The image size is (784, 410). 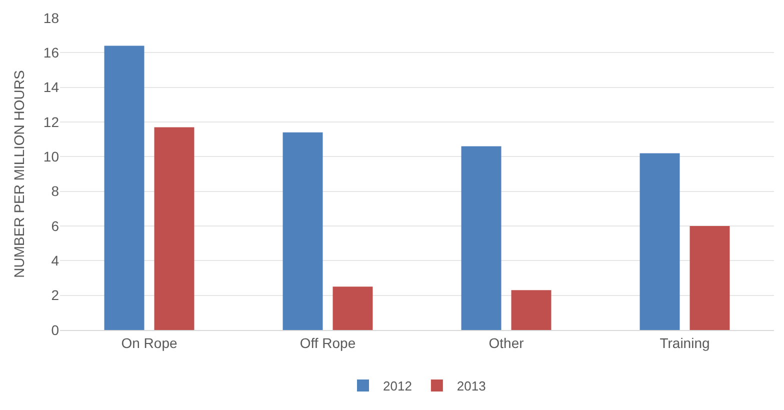 I want to click on y-tick-label: 4, so click(x=55, y=260).